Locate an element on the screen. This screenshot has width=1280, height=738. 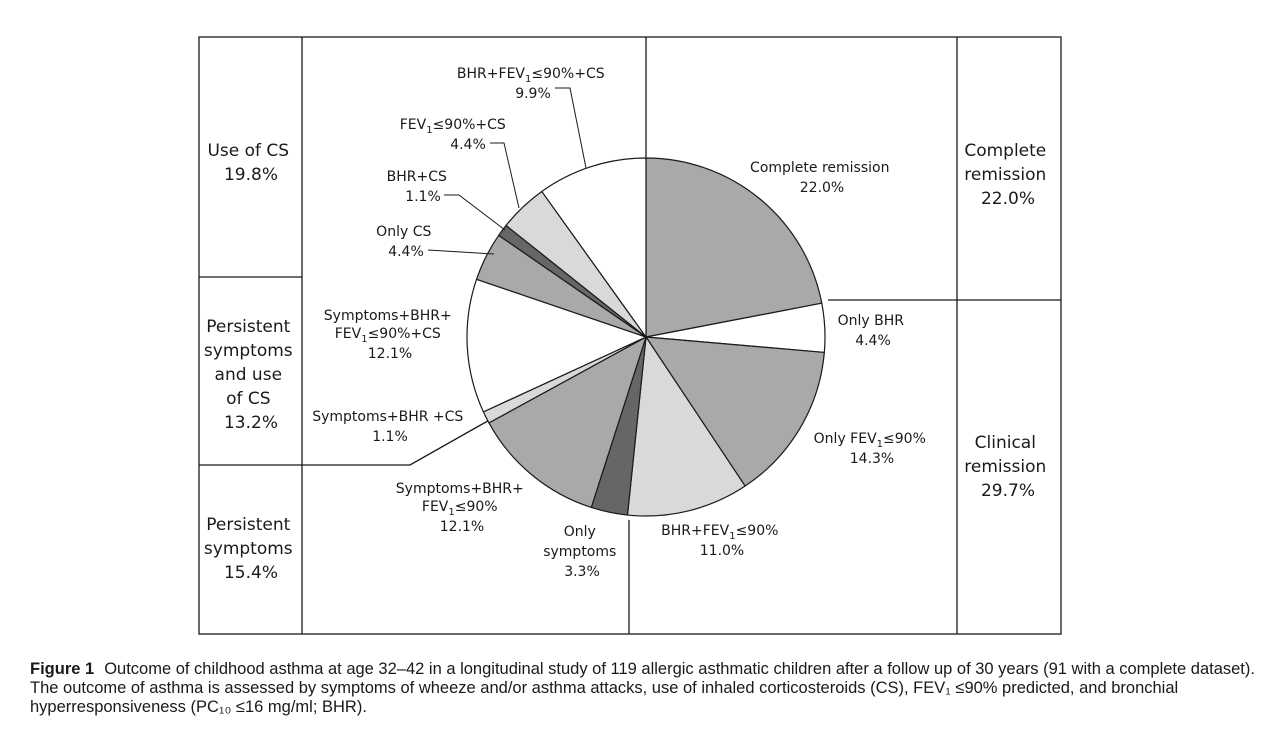
leader-bhr-fev-cs is located at coordinates (571, 128).